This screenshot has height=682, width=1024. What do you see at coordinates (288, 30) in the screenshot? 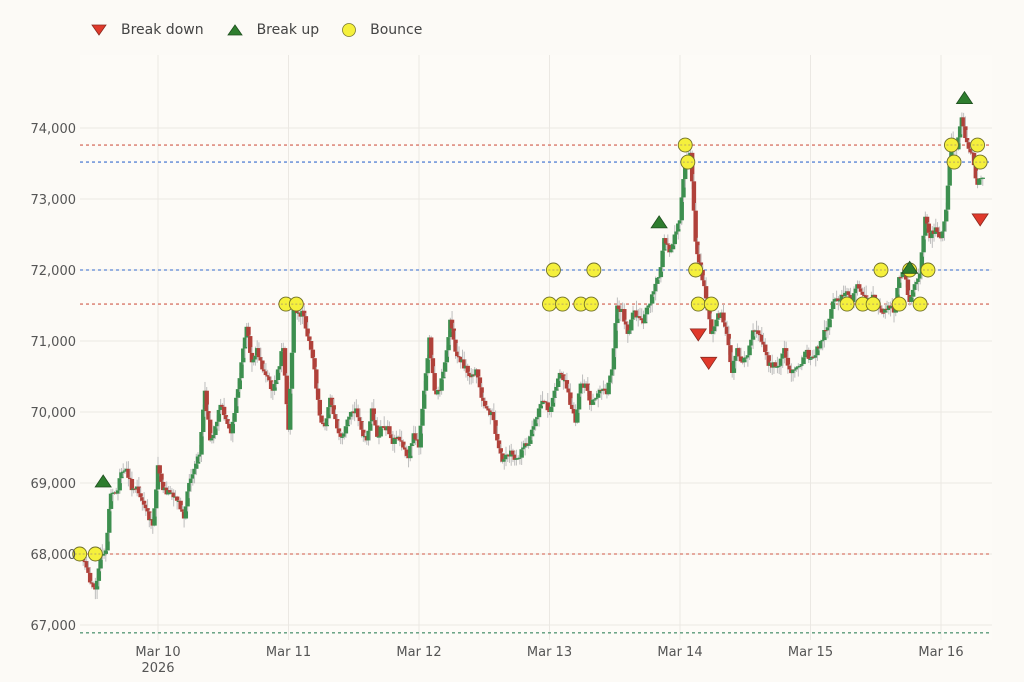
I see `legend-label-break-up: Break up` at bounding box center [288, 30].